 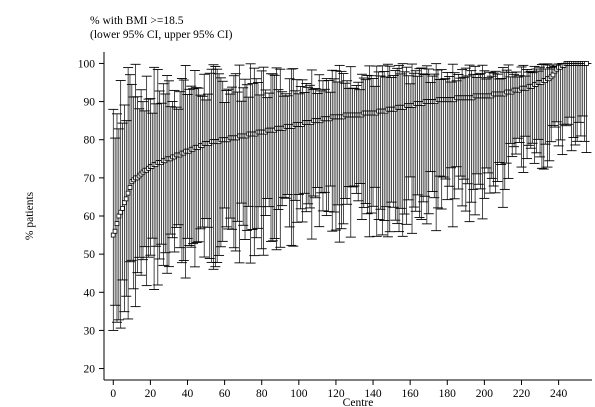 What do you see at coordinates (188, 394) in the screenshot?
I see `x-tick-label-40: 40` at bounding box center [188, 394].